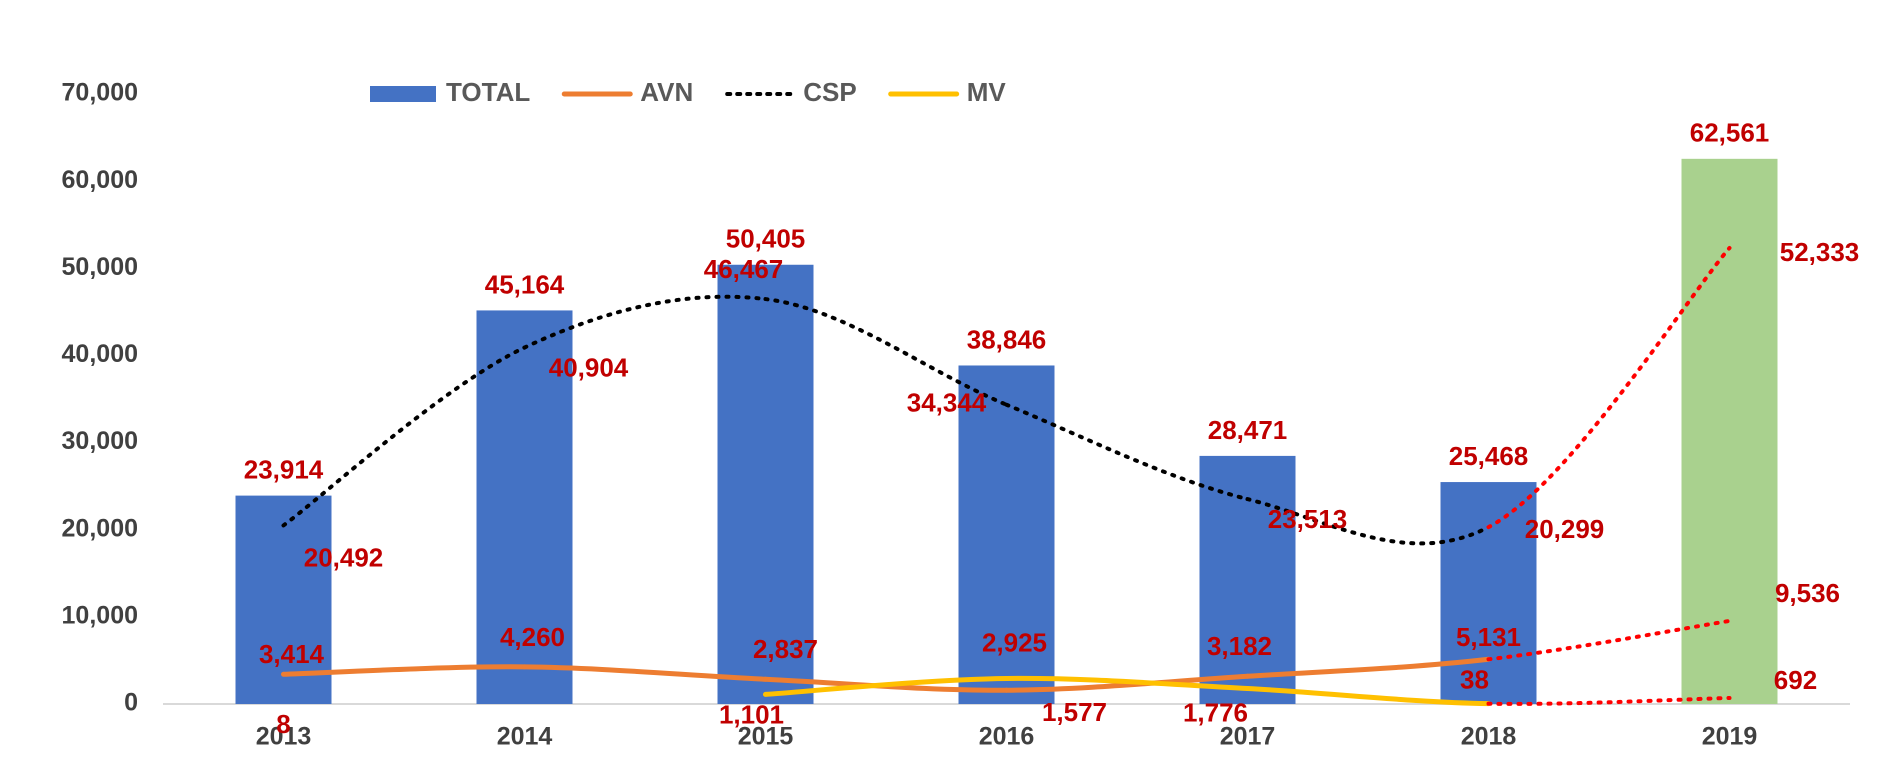  I want to click on y-tick-label: 50,000, so click(100, 267).